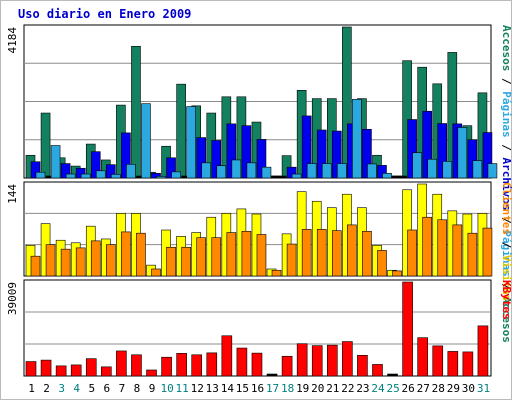 The height and width of the screenshot is (405, 512). I want to click on x-tick-label-day-28: 28, so click(438, 388).